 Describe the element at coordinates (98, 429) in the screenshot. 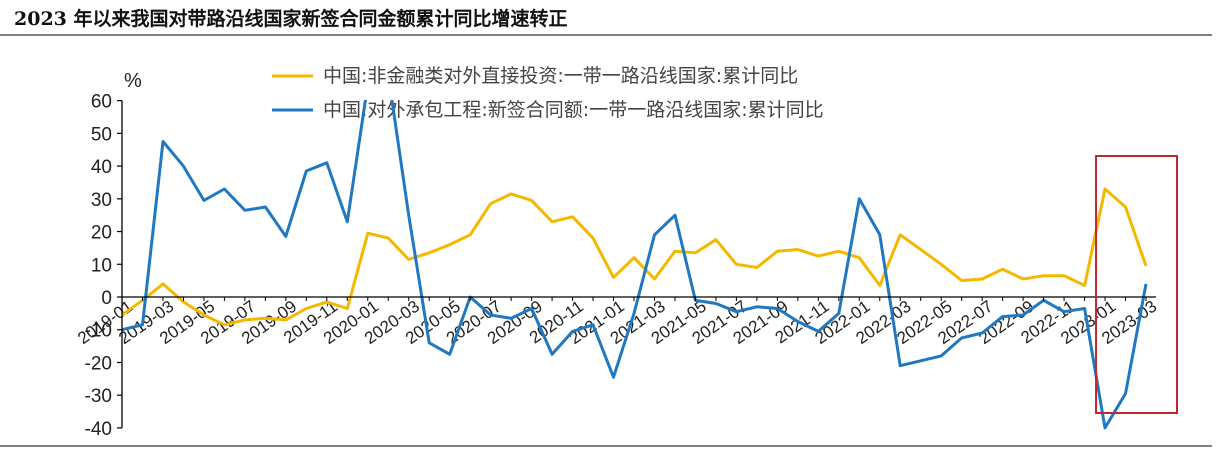

I see `y-tick-label: -40` at that location.